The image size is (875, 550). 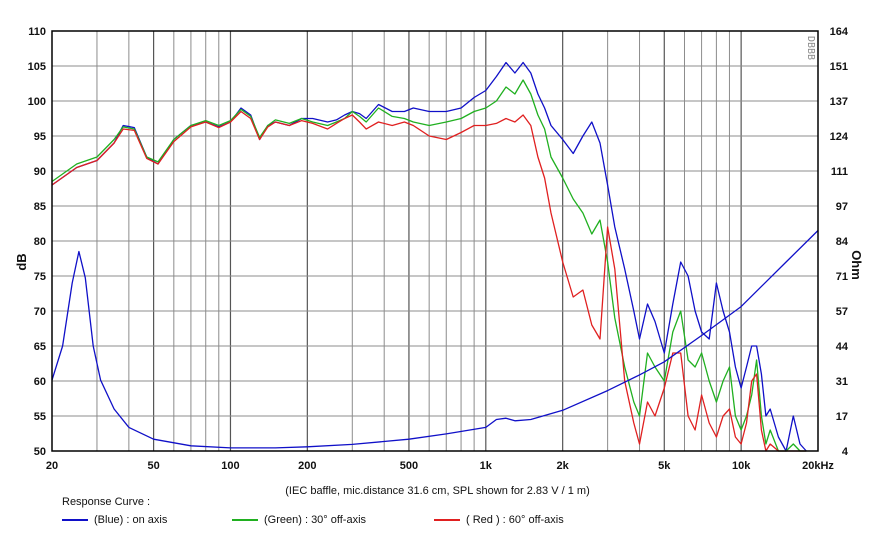 What do you see at coordinates (447, 520) in the screenshot?
I see `legend-swatch-red` at bounding box center [447, 520].